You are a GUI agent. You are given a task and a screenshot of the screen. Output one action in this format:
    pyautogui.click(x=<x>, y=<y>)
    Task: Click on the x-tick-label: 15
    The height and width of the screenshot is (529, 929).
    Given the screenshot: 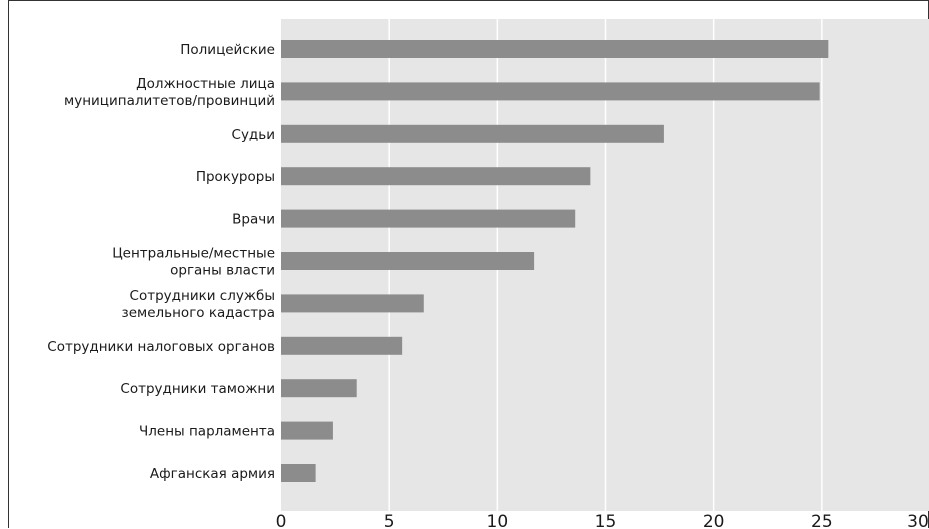 What is the action you would take?
    pyautogui.click(x=606, y=520)
    